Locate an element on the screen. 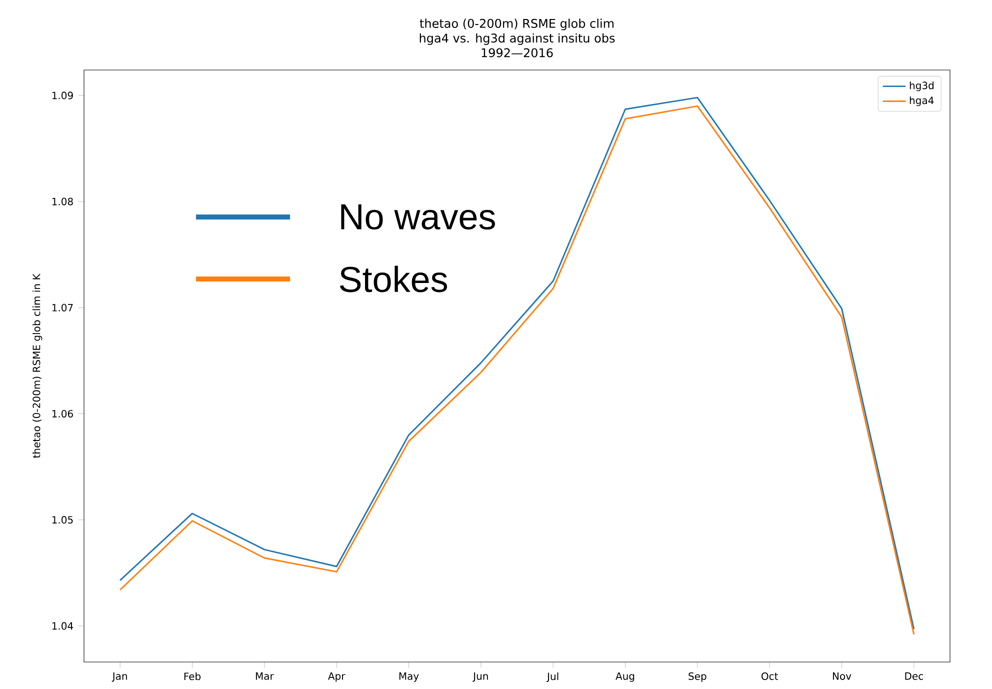 Image resolution: width=992 pixels, height=689 pixels. x-tick-label: May is located at coordinates (409, 677).